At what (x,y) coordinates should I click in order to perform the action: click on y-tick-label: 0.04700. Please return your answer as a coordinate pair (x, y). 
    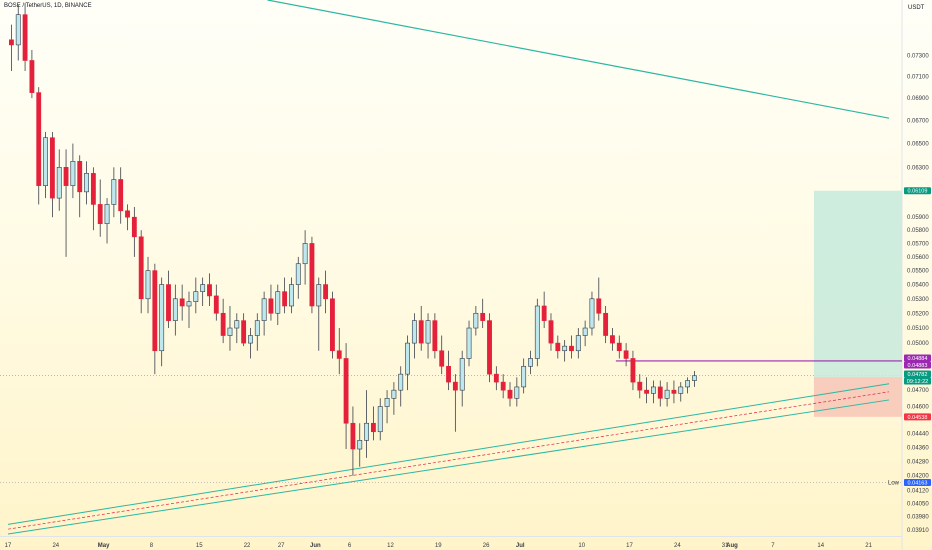
    Looking at the image, I should click on (918, 391).